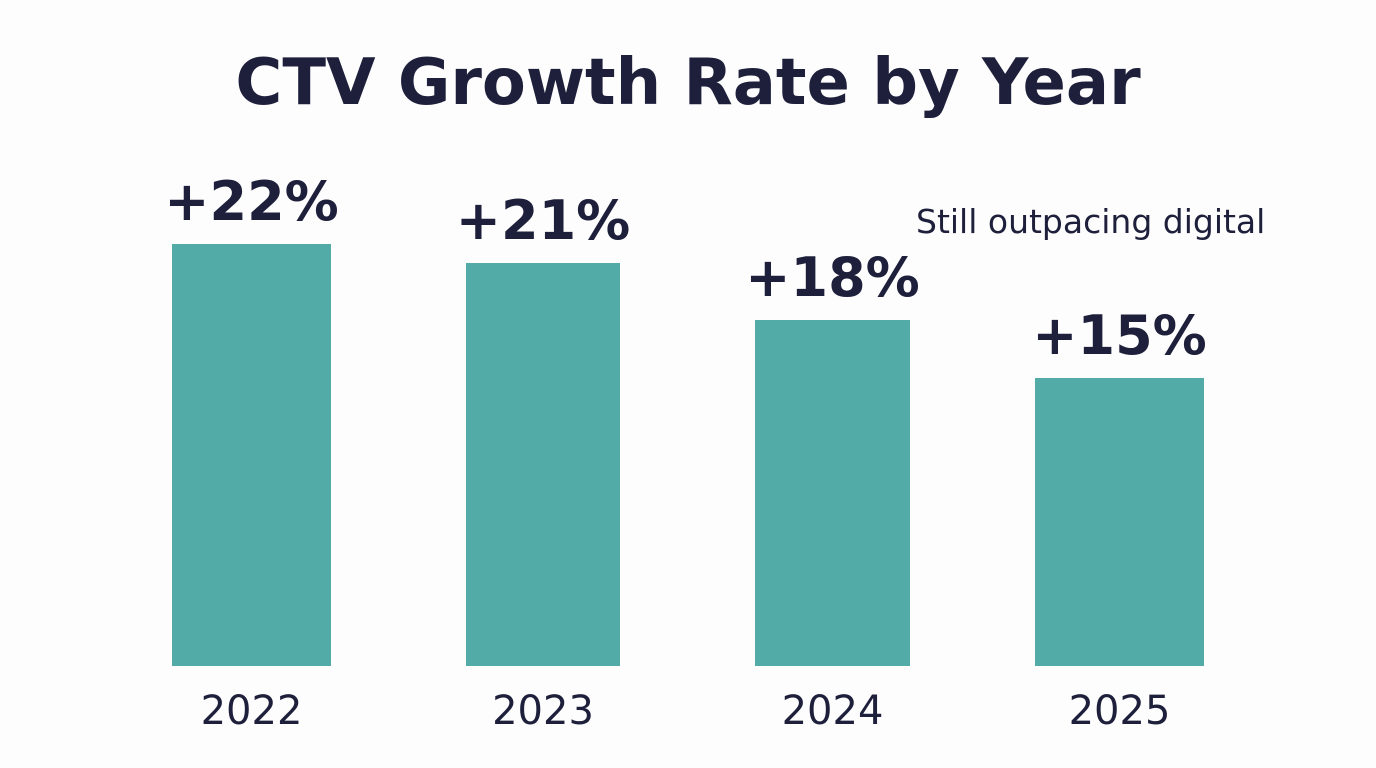  Describe the element at coordinates (251, 711) in the screenshot. I see `x-tick-label-2022: 2022` at that location.